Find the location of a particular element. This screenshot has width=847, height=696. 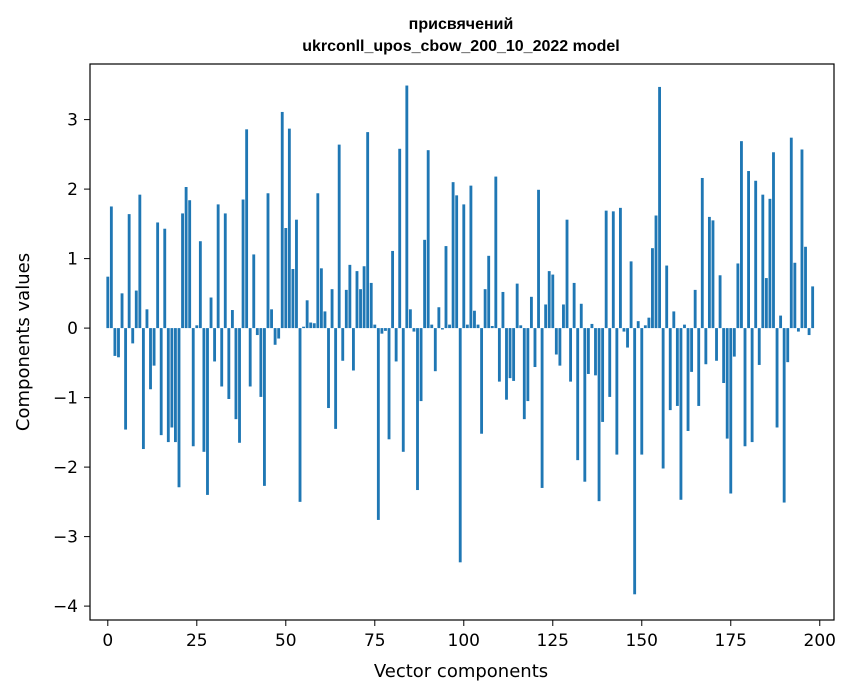

y-tick-label: 2 is located at coordinates (72, 190).